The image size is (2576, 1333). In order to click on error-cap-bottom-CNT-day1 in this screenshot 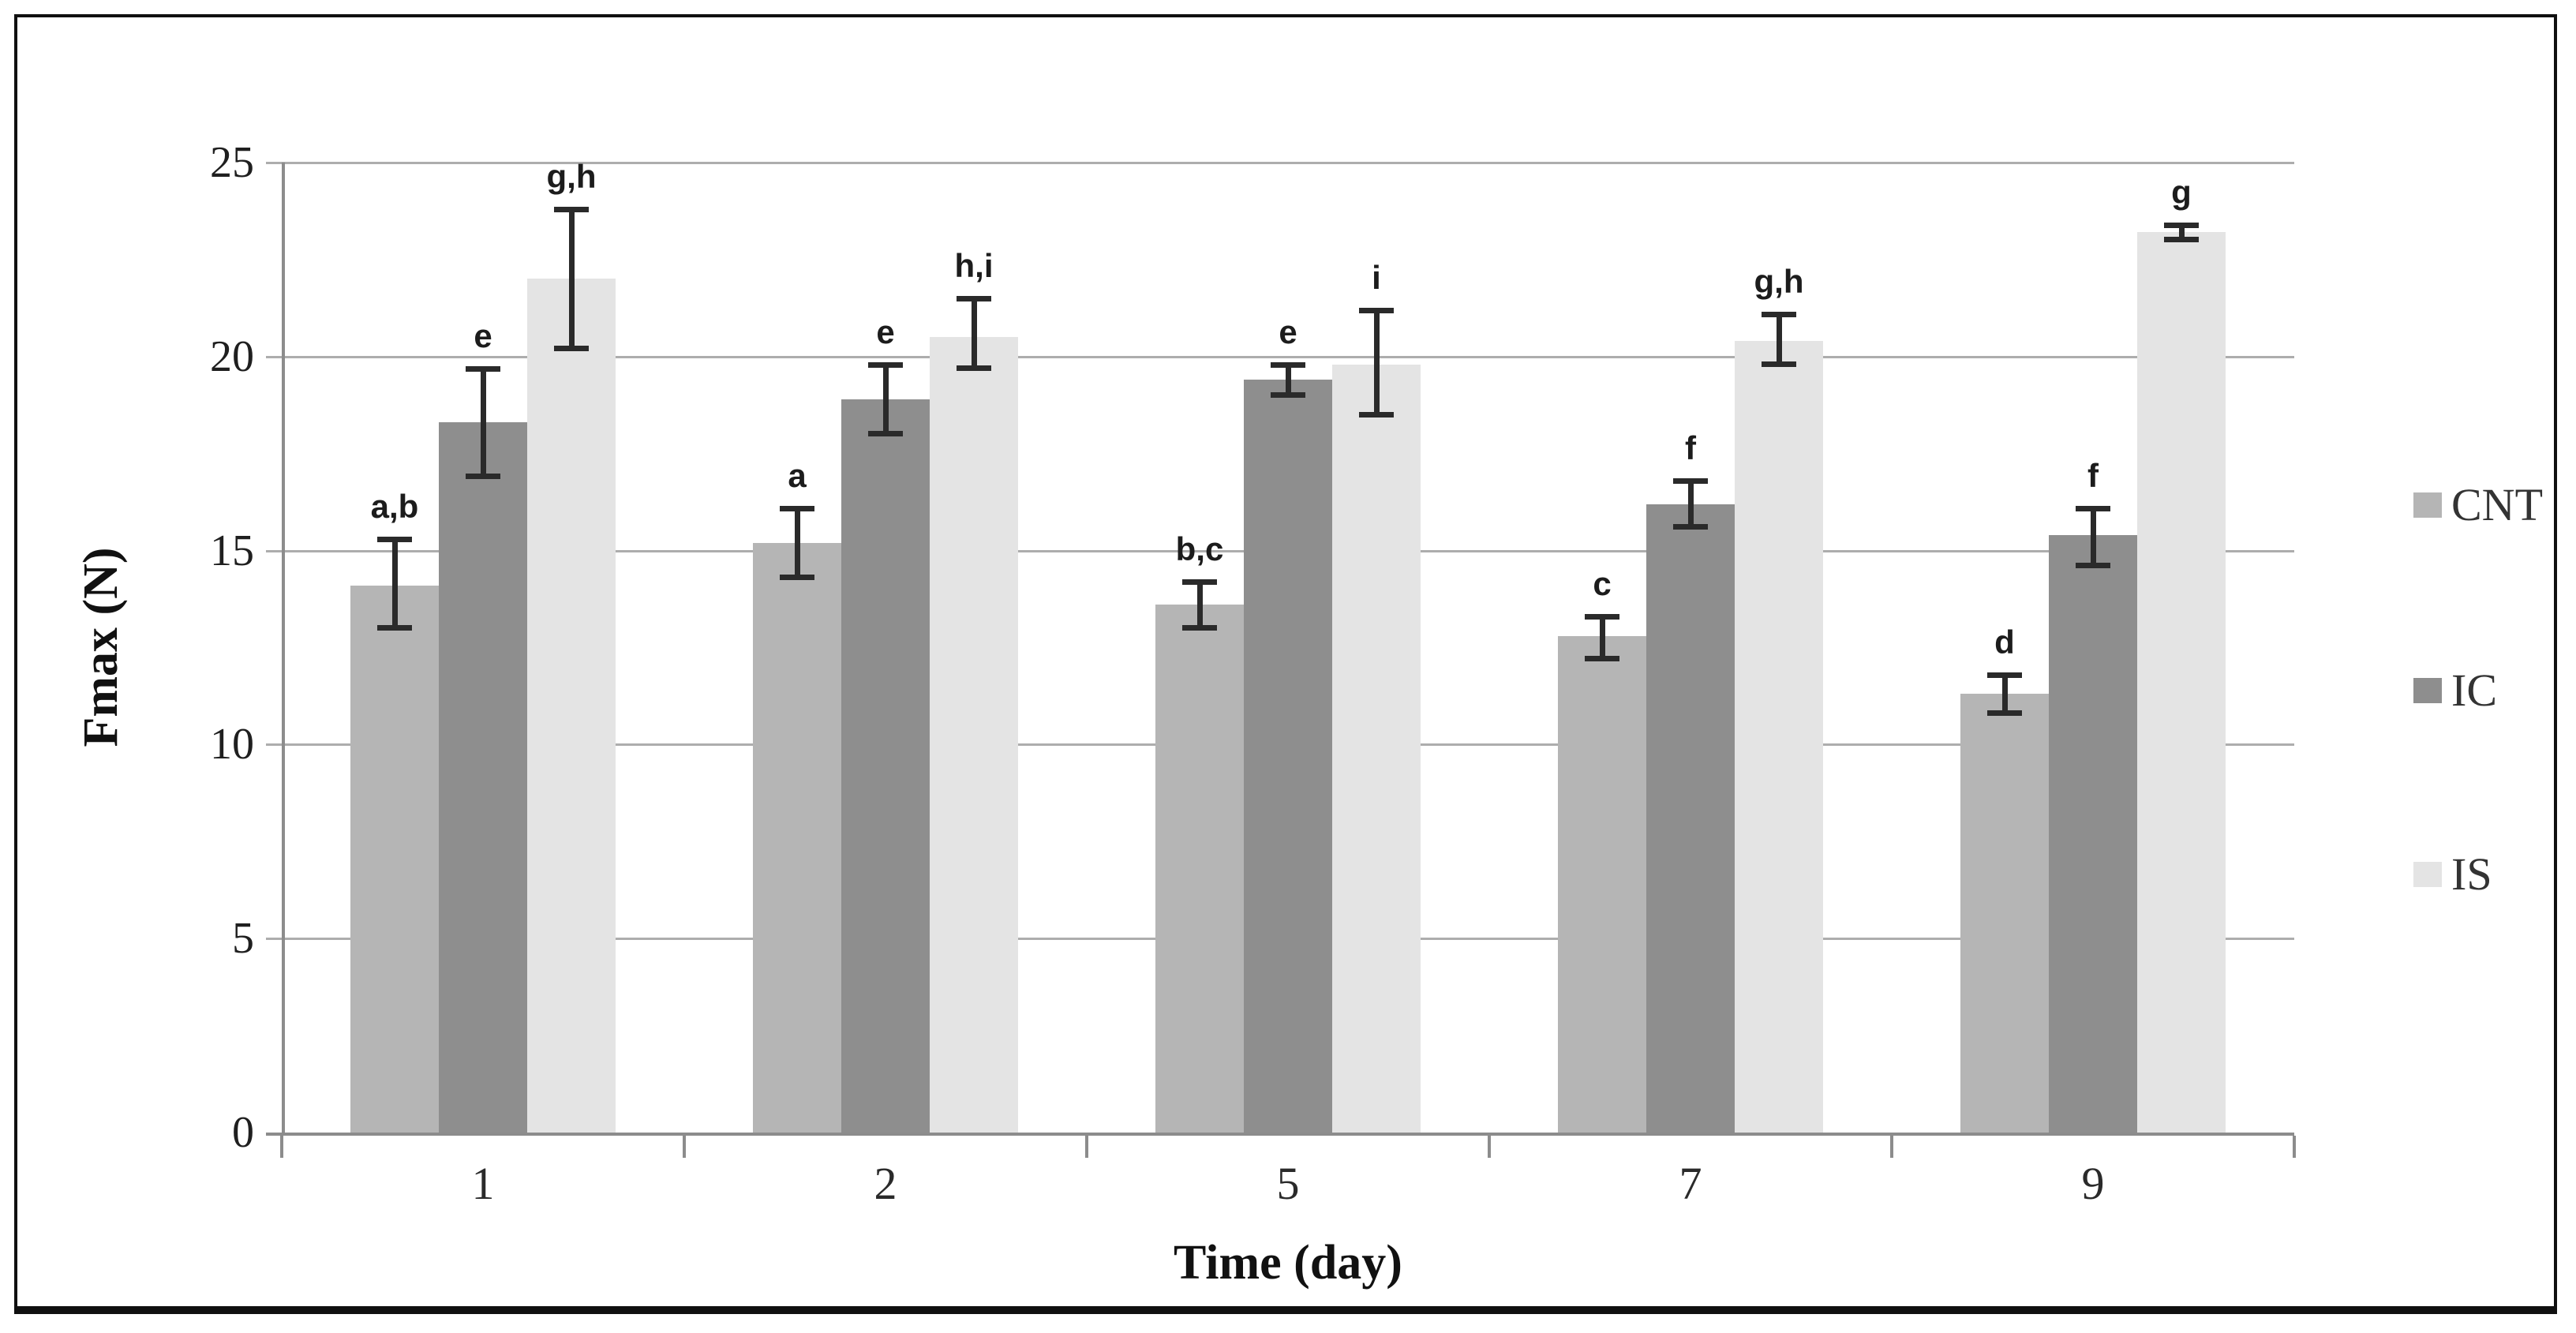, I will do `click(394, 627)`.